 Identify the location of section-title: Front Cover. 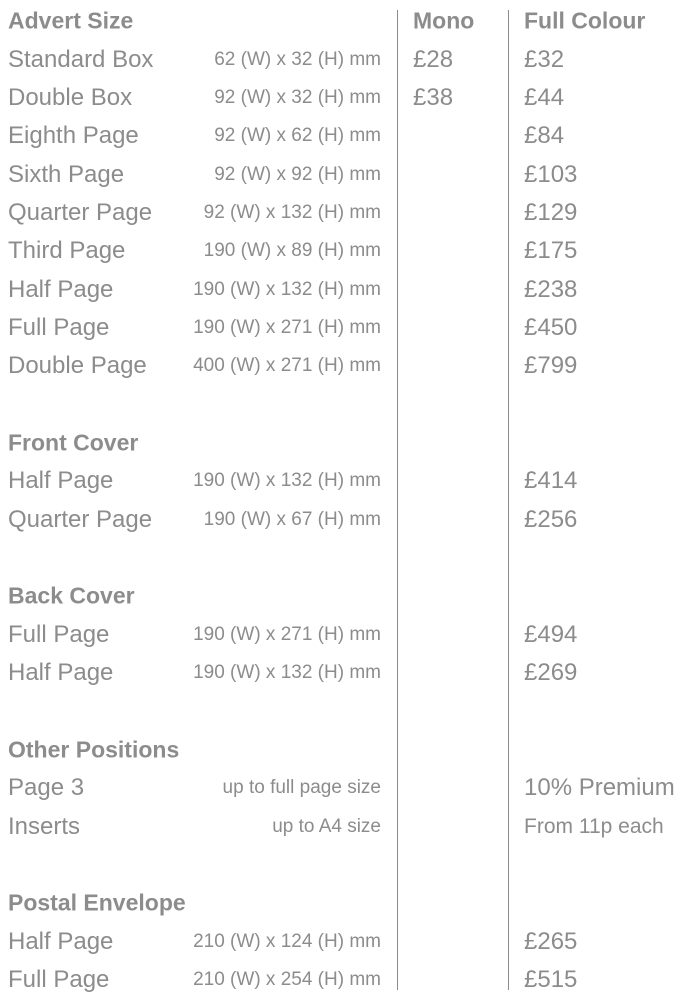
(73, 442).